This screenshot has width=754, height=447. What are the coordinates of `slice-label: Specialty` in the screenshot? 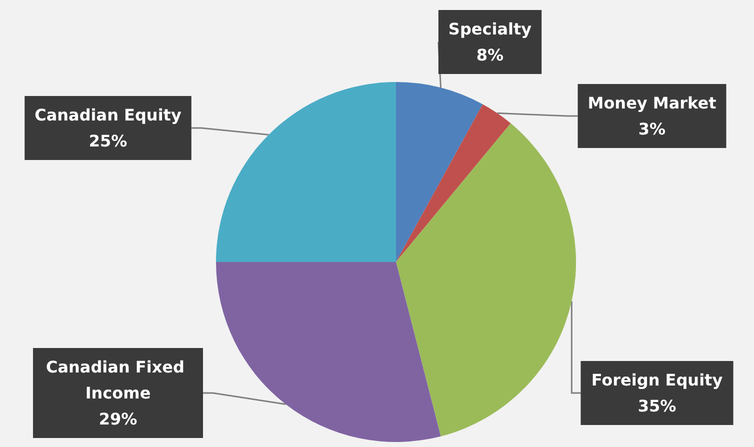 It's located at (490, 29).